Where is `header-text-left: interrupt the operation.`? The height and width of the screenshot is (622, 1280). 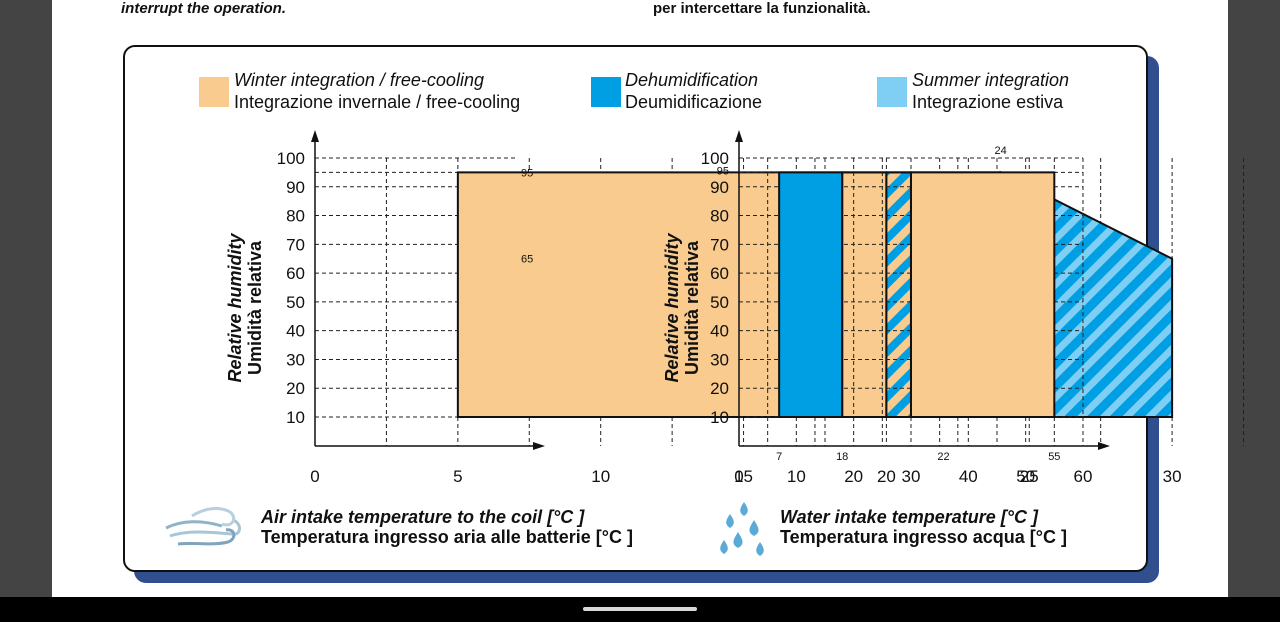 header-text-left: interrupt the operation. is located at coordinates (203, 8).